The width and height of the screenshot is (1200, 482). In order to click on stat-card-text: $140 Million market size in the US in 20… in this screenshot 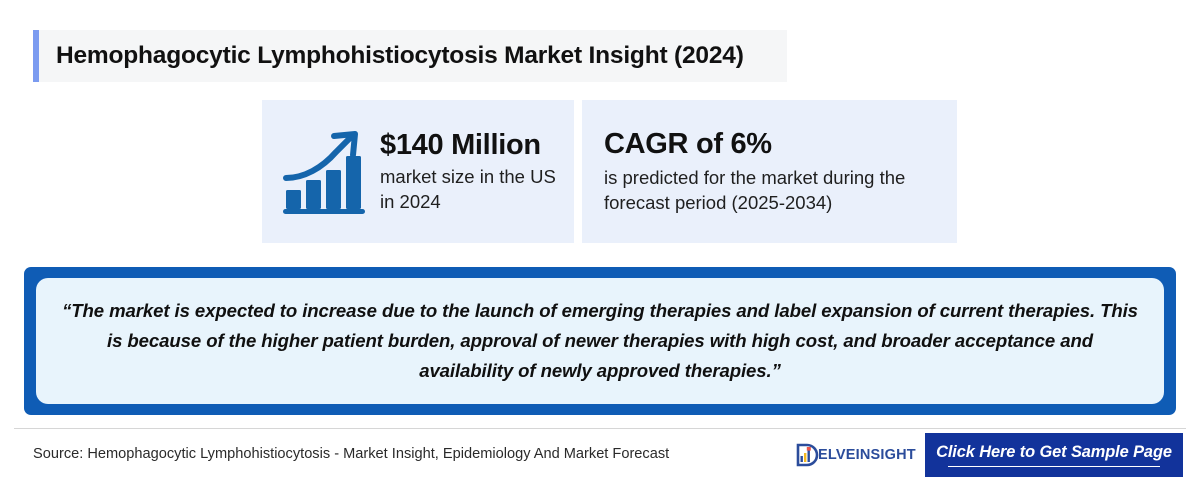, I will do `click(470, 172)`.